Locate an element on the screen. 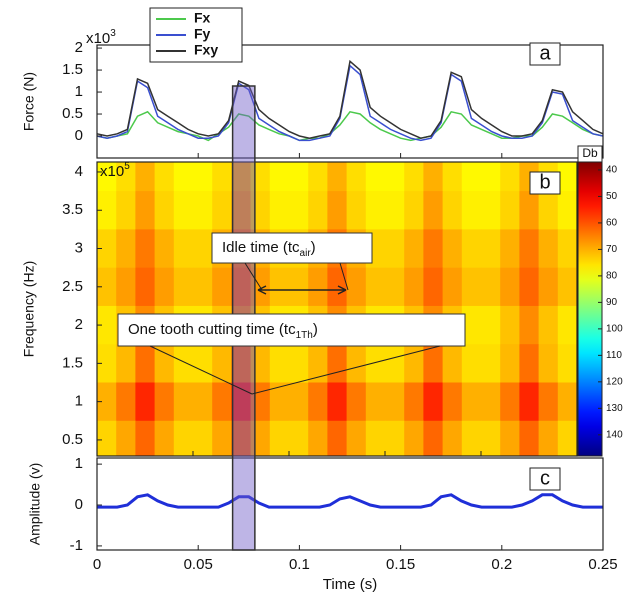 Image resolution: width=637 pixels, height=596 pixels. axis-multiplier-main: x10 is located at coordinates (98, 38).